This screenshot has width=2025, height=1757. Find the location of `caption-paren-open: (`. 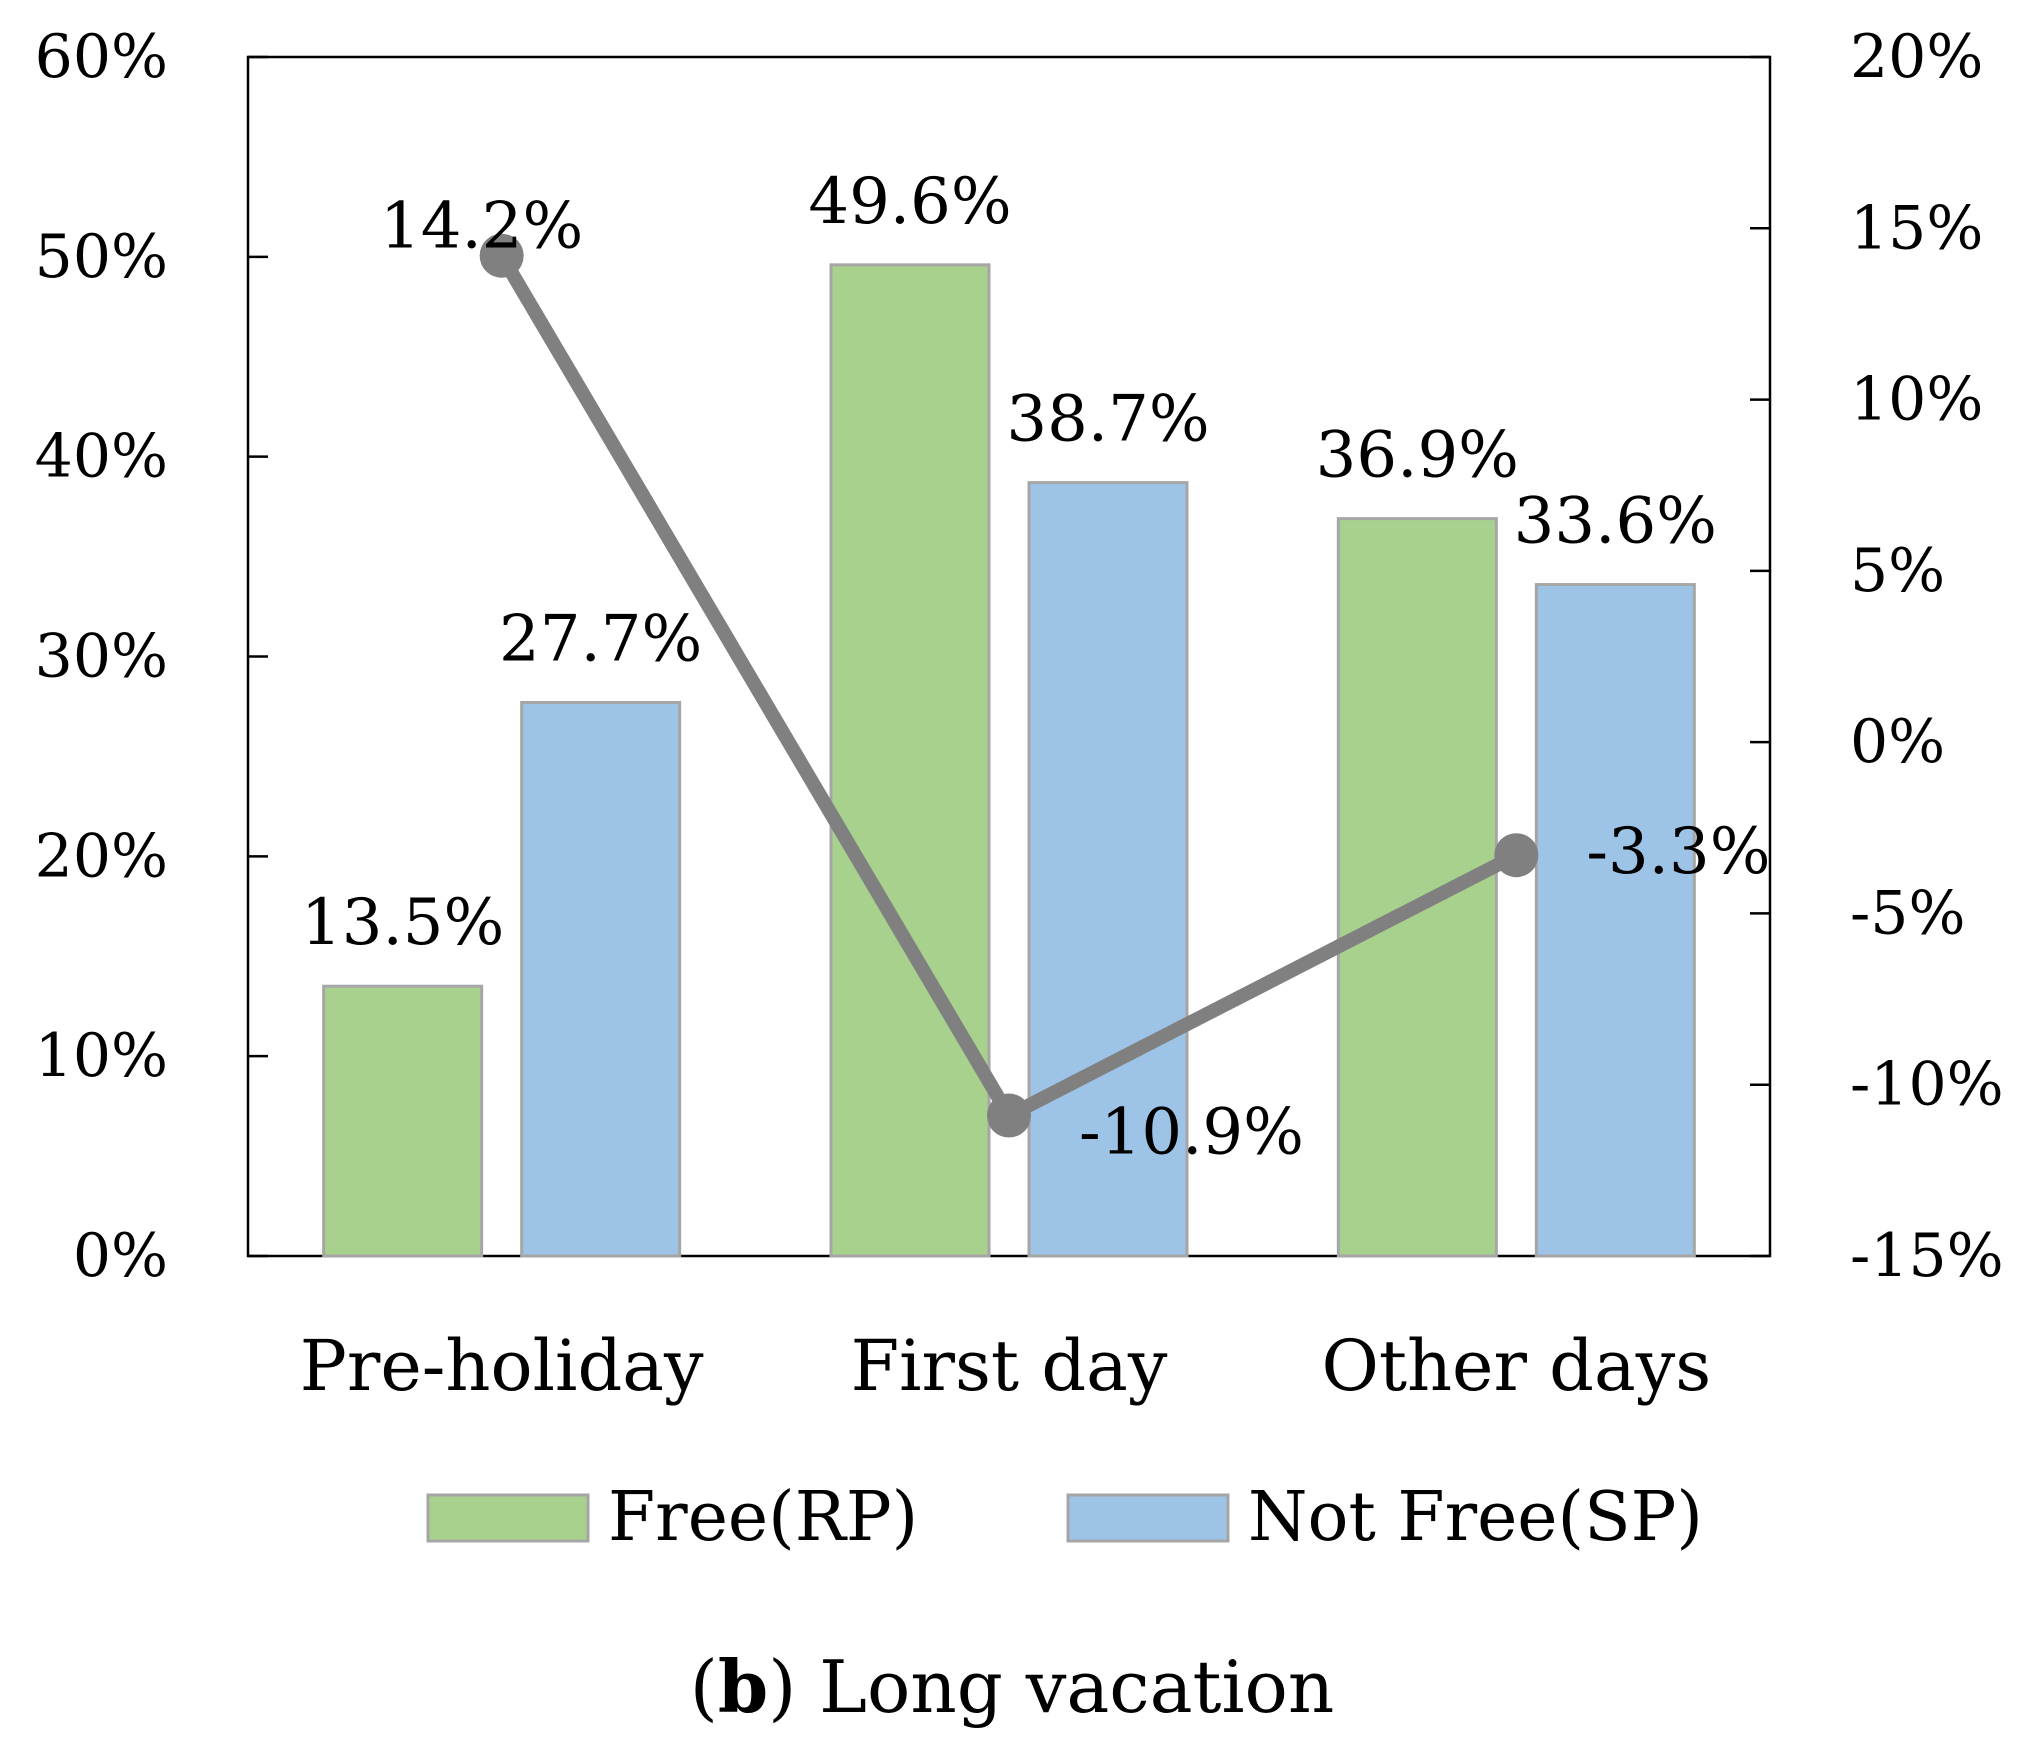

caption-paren-open: ( is located at coordinates (704, 1687).